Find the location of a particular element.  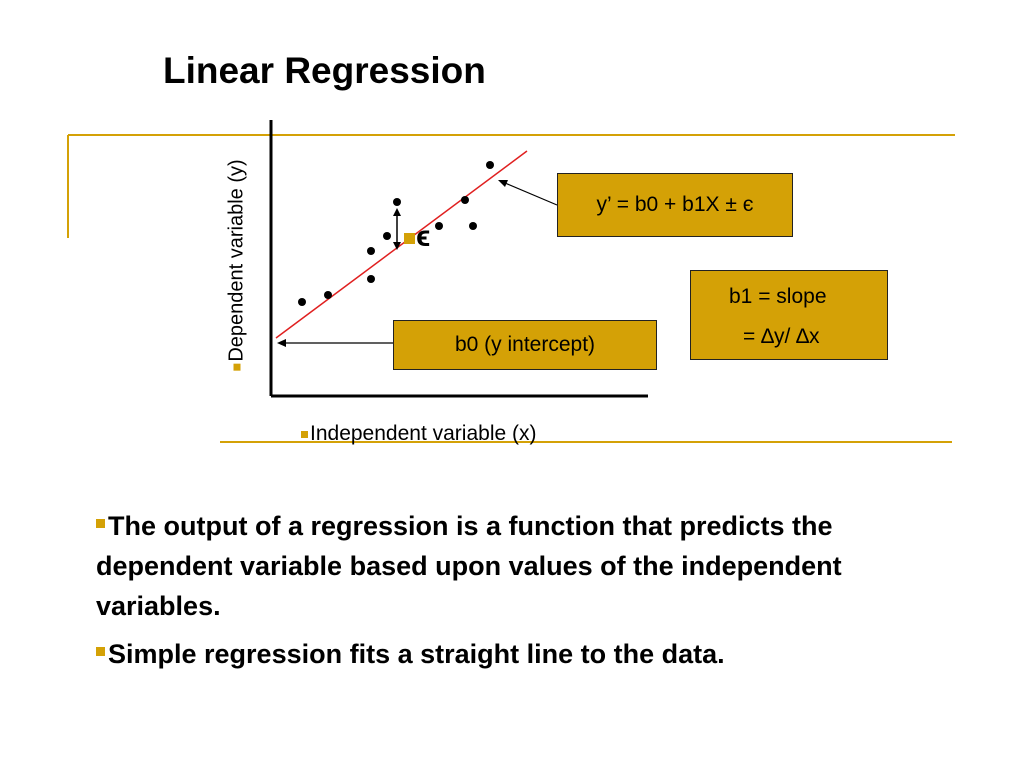

equation-box: y’ = b0 + b1X ± є is located at coordinates (675, 205).